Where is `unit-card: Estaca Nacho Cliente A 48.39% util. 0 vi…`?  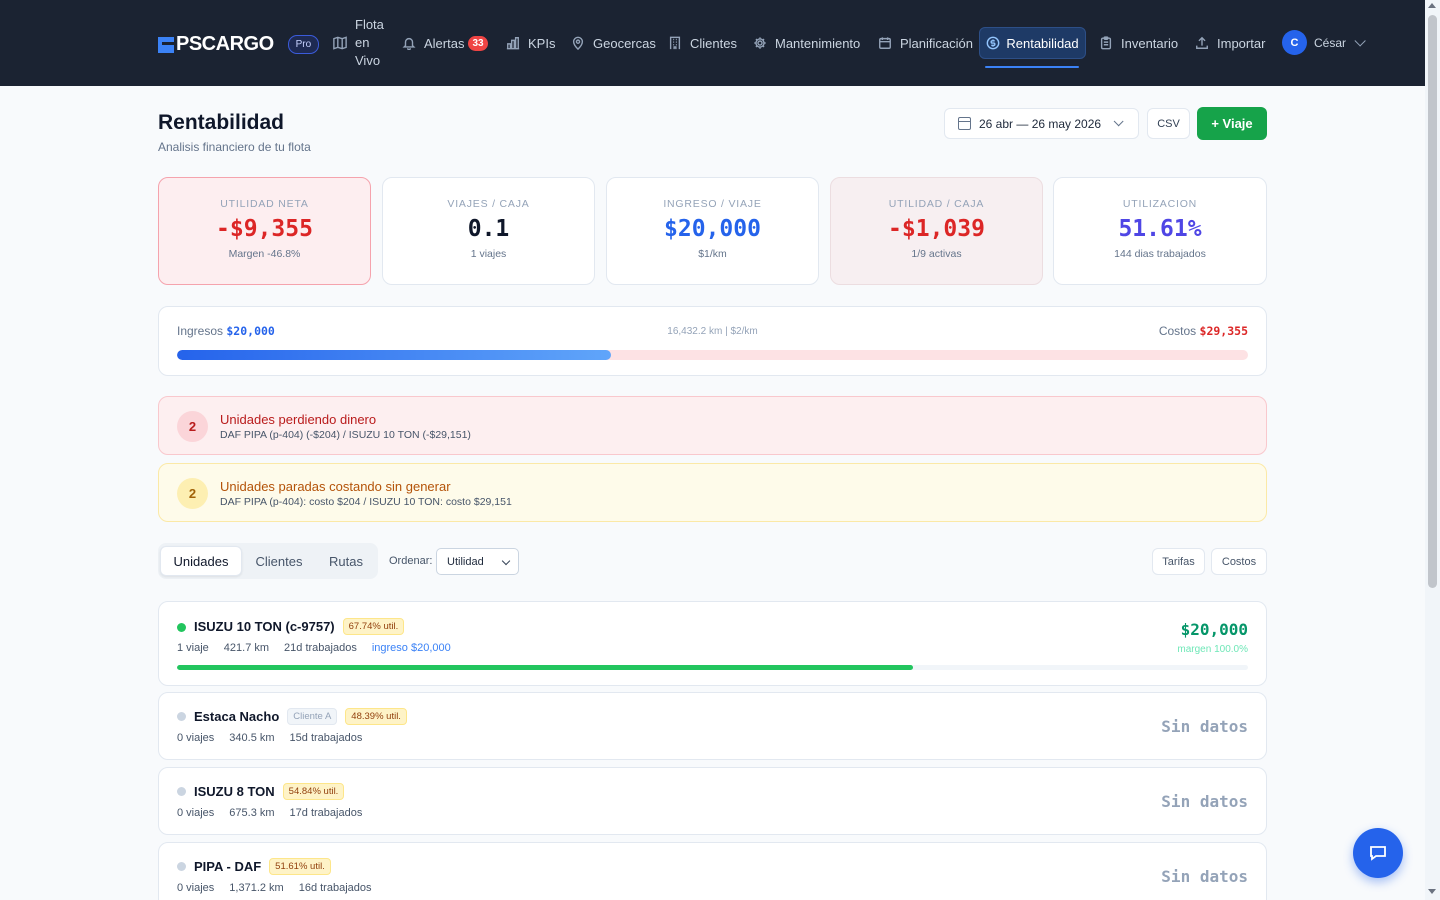
unit-card: Estaca Nacho Cliente A 48.39% util. 0 vi… is located at coordinates (712, 726).